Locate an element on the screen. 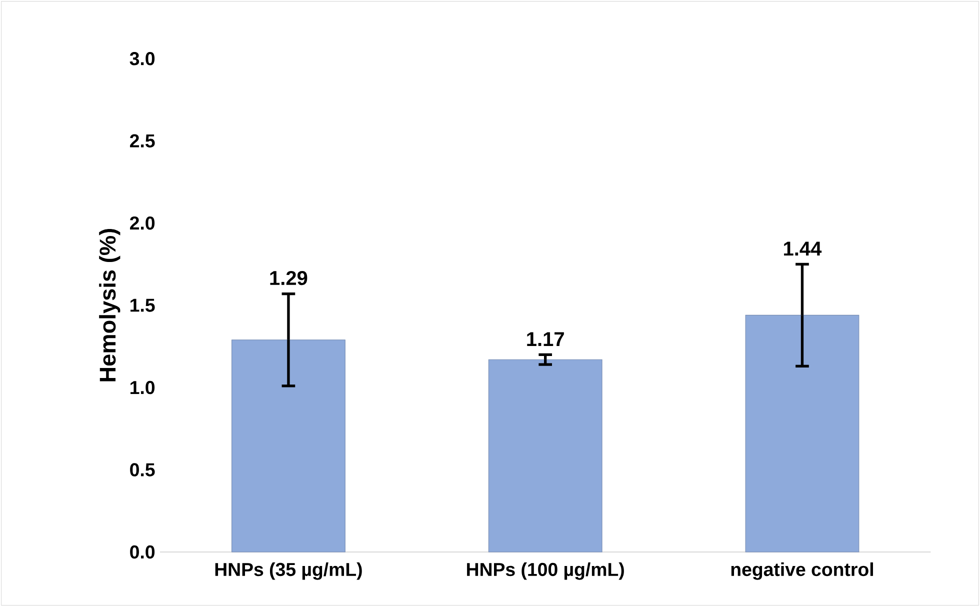  data-label: 1.44 is located at coordinates (803, 249).